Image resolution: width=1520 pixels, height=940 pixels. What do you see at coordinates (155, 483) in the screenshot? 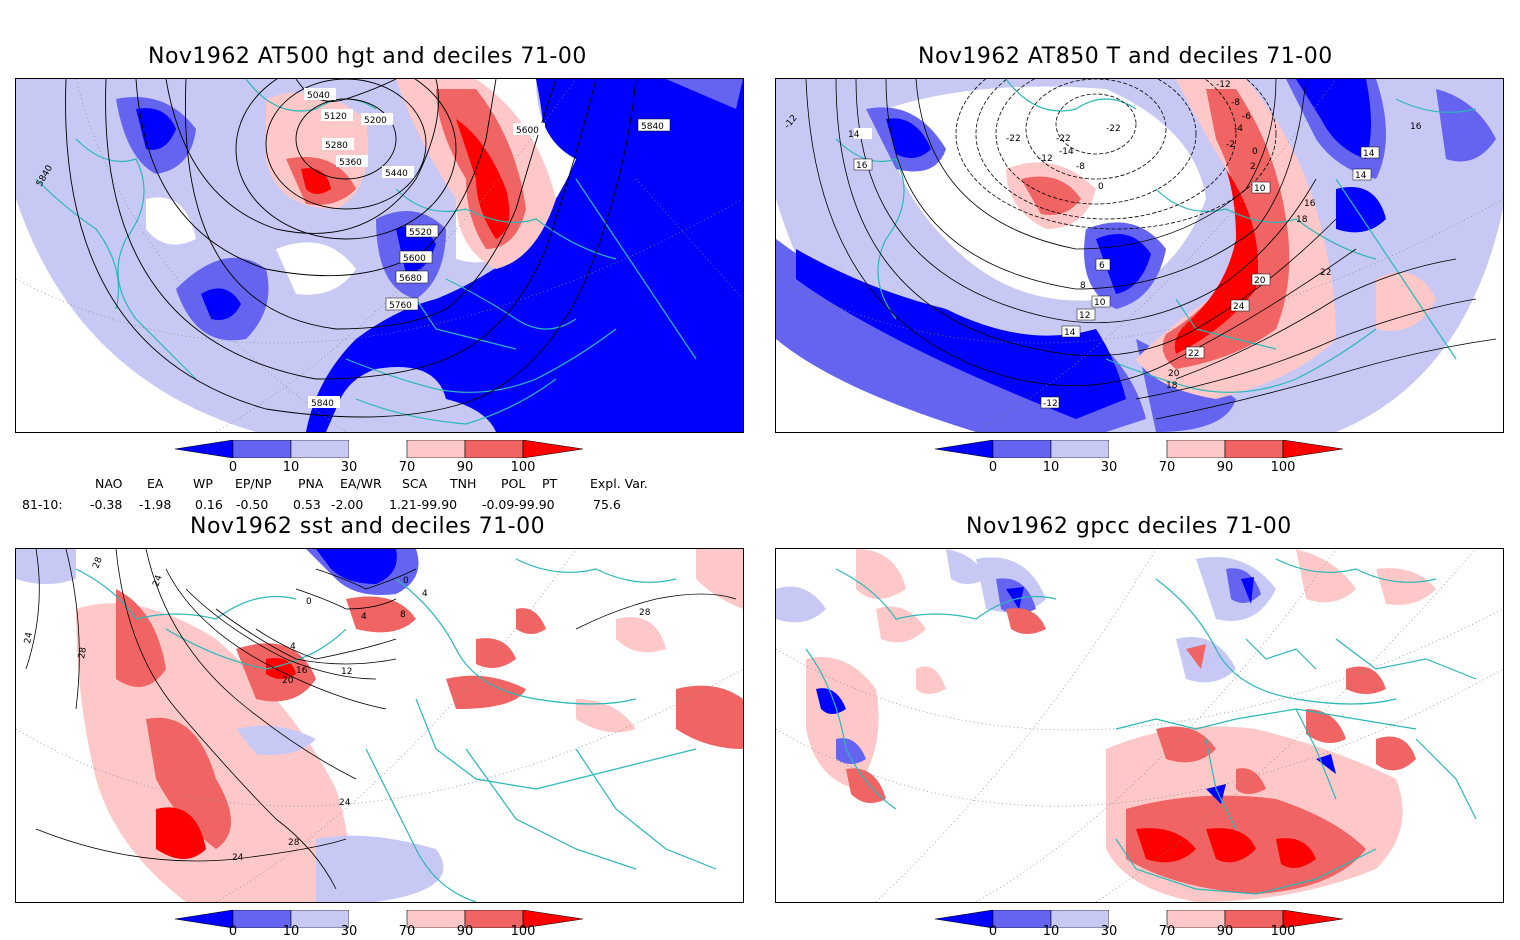
I see `index-header: EA` at bounding box center [155, 483].